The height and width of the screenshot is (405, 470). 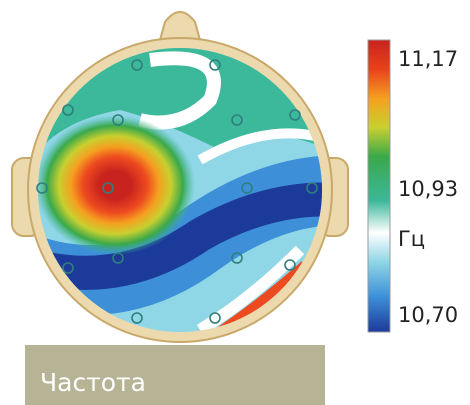 What do you see at coordinates (428, 315) in the screenshot?
I see `colorbar-min-label: 10,70` at bounding box center [428, 315].